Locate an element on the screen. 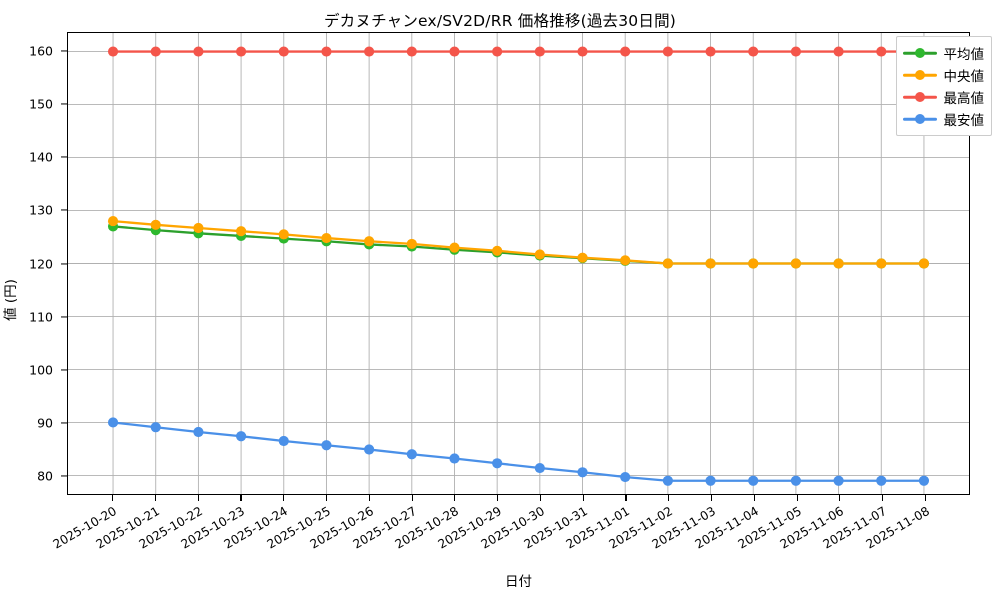  y-tick-label: 90 is located at coordinates (45, 423).